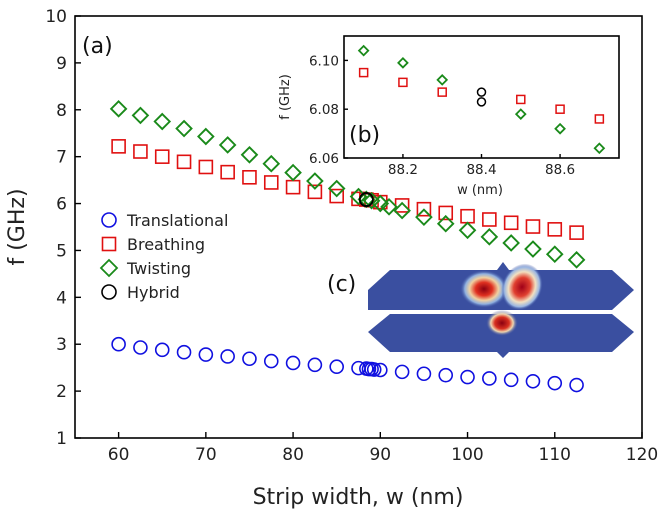  I want to click on inset-y-tick-label: 6.08, so click(324, 110).